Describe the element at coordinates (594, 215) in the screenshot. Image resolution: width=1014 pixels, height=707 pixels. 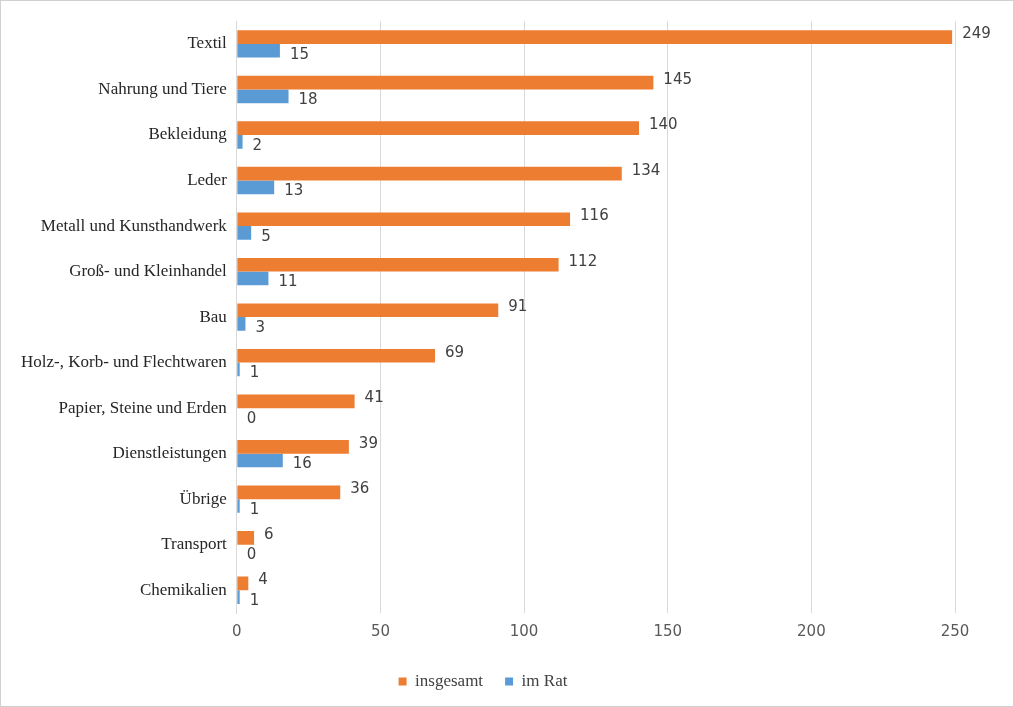
I see `data-label: 116` at that location.